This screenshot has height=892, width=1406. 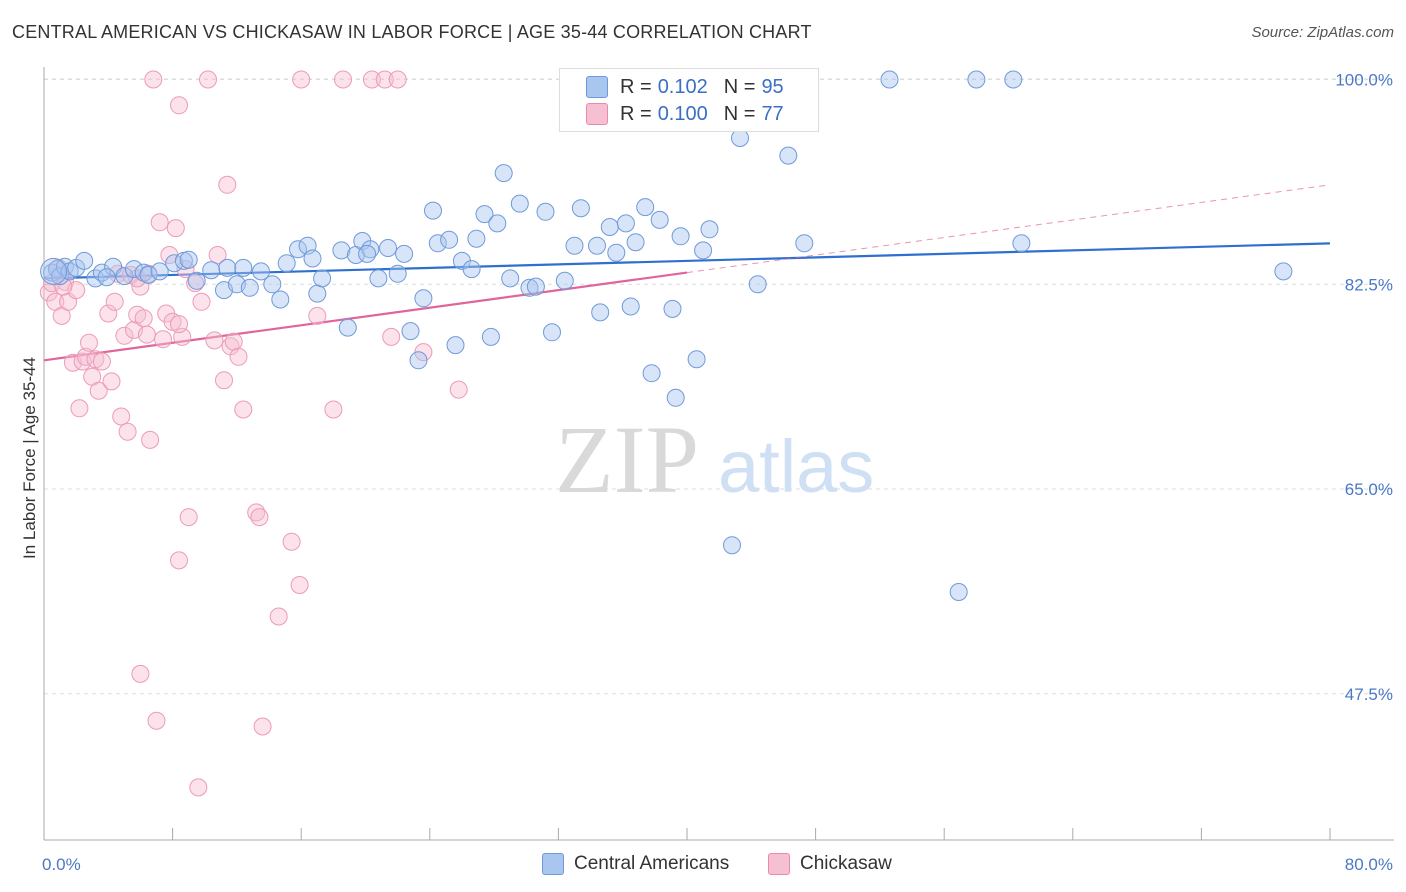 I want to click on trend-line-extension, so click(x=1008, y=229).